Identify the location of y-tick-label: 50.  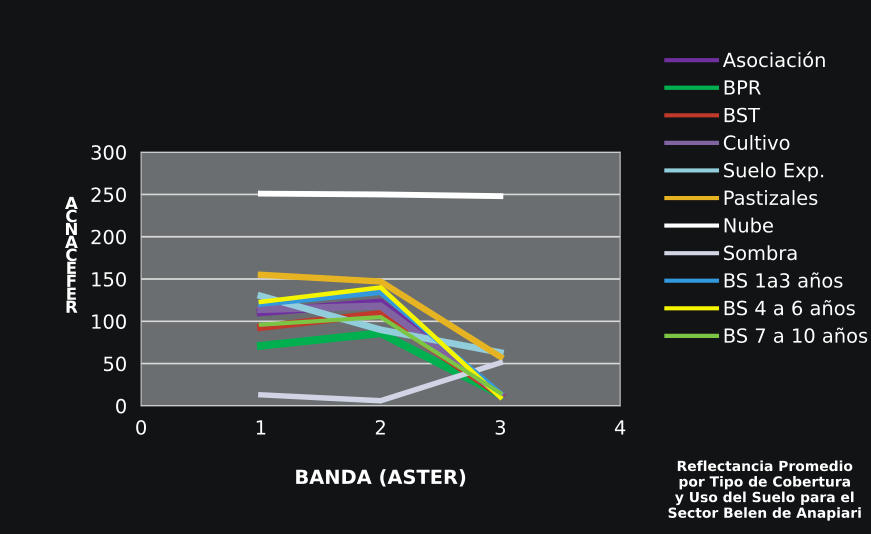
(115, 364).